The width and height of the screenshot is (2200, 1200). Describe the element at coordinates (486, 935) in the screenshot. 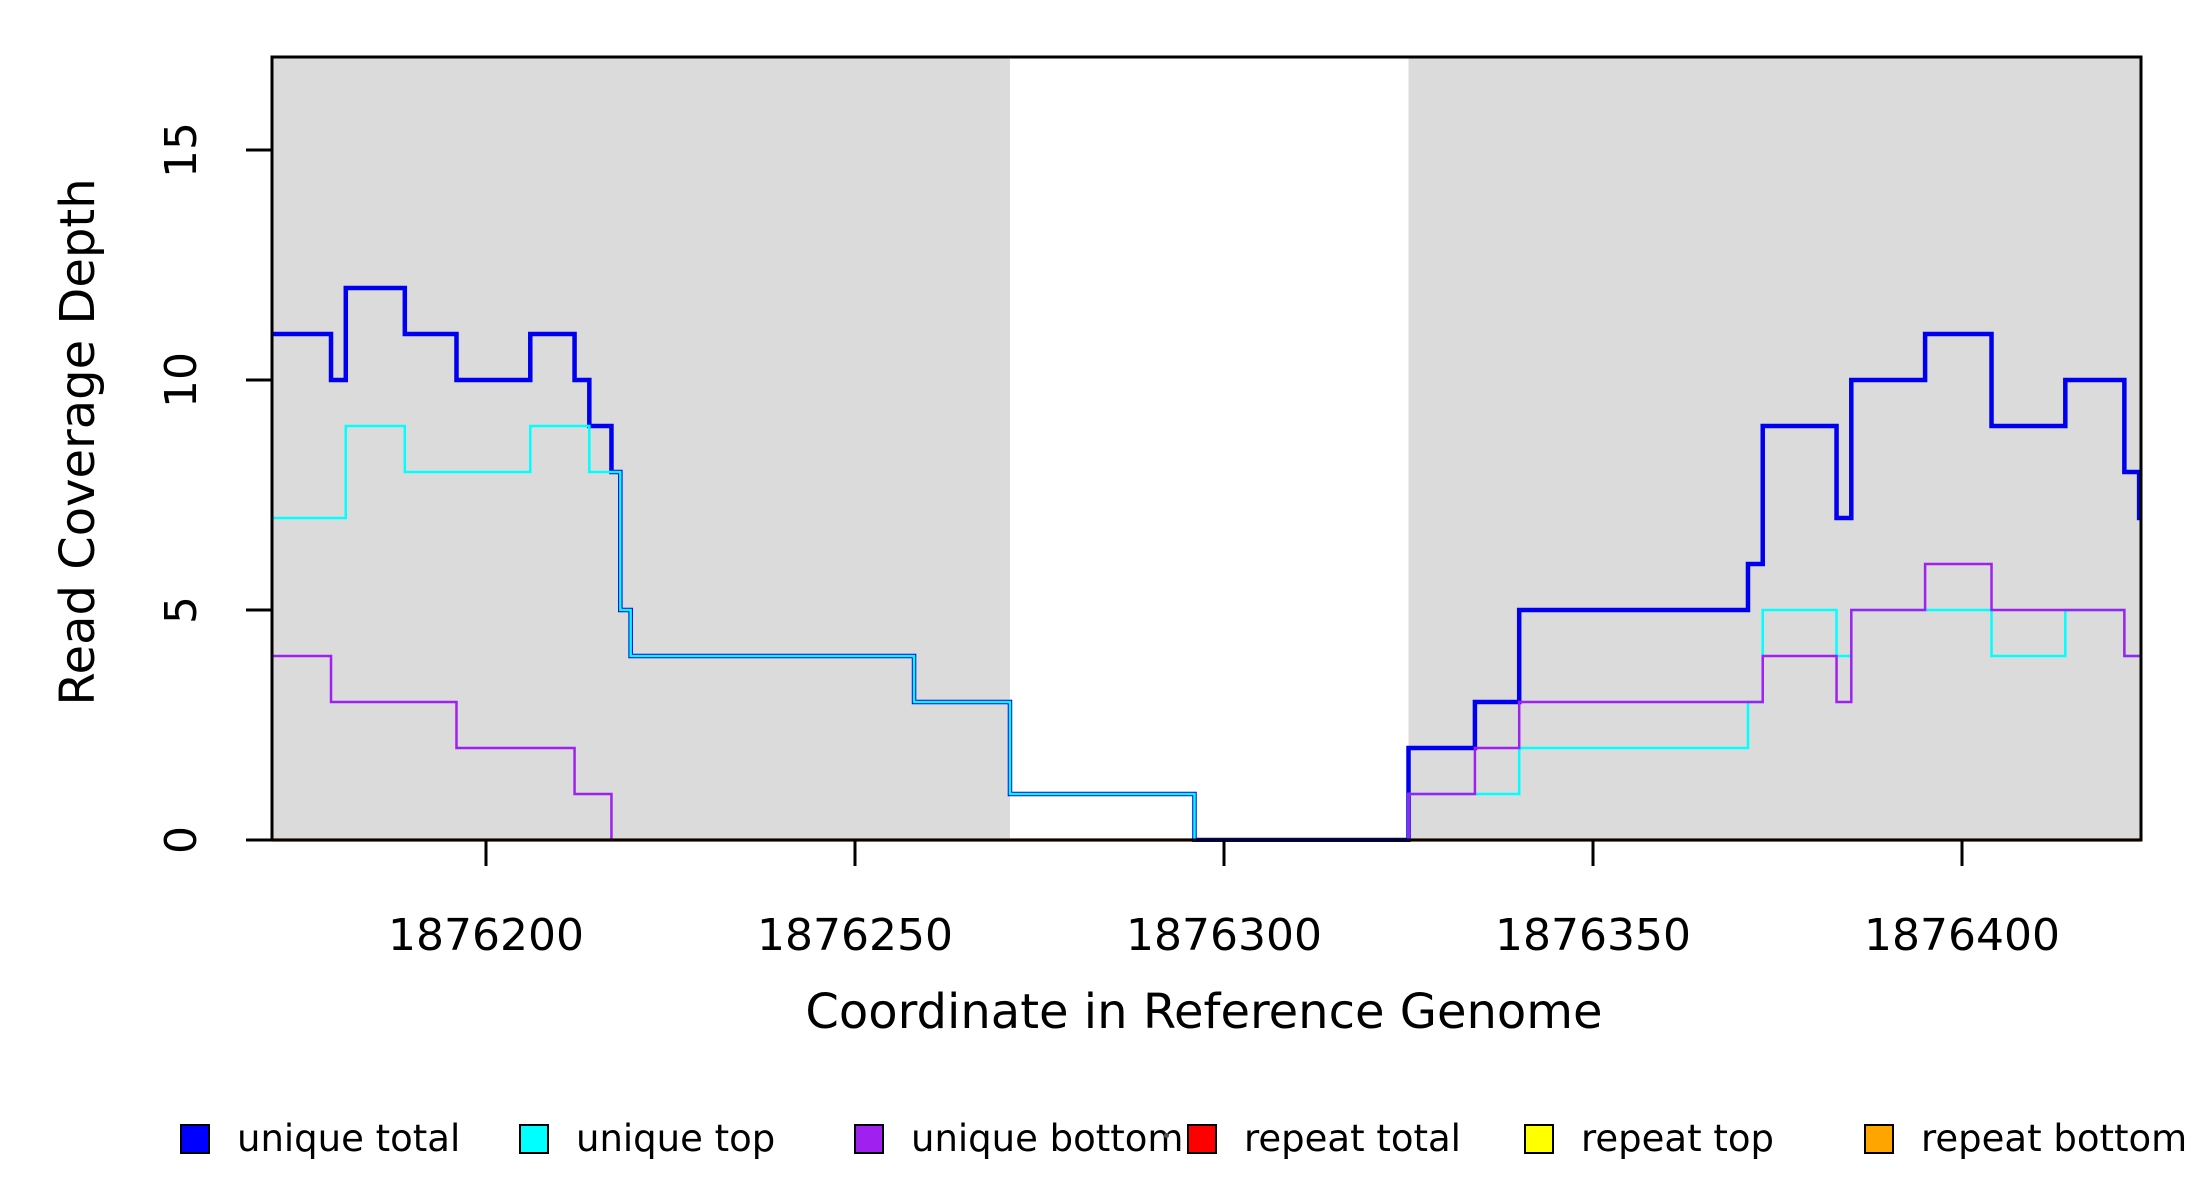

I see `x-tick-label: 1876200` at that location.